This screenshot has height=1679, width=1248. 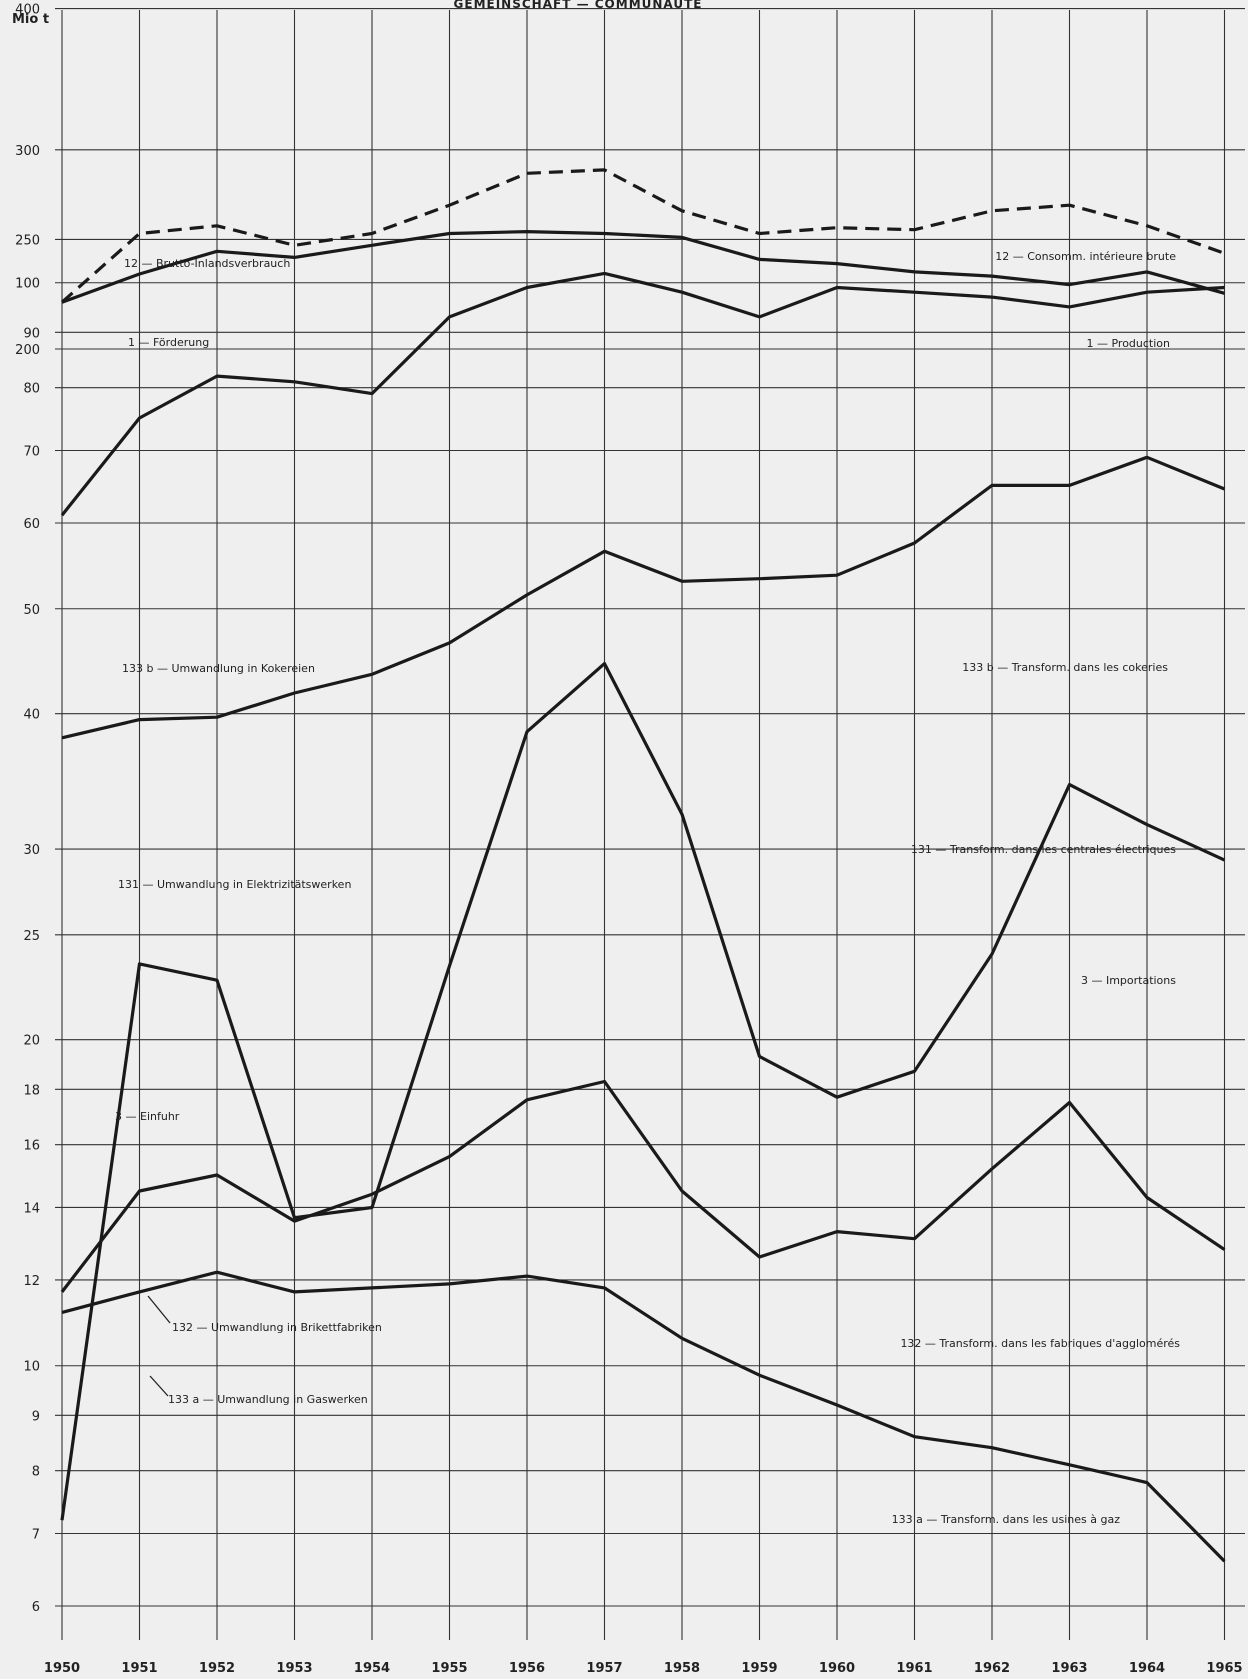 What do you see at coordinates (31, 610) in the screenshot?
I see `y-tick-label: 50` at bounding box center [31, 610].